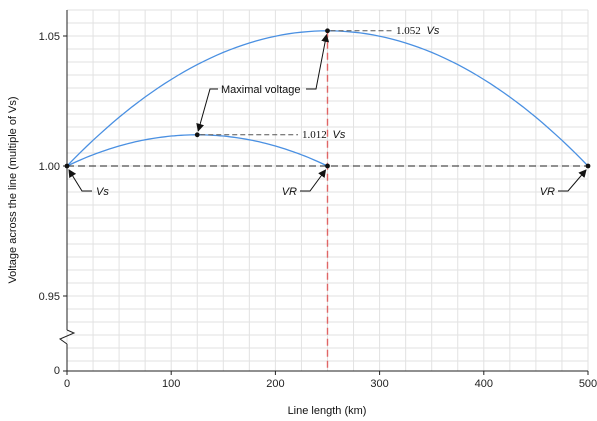 This screenshot has height=421, width=597. What do you see at coordinates (67, 166) in the screenshot?
I see `point-vs` at bounding box center [67, 166].